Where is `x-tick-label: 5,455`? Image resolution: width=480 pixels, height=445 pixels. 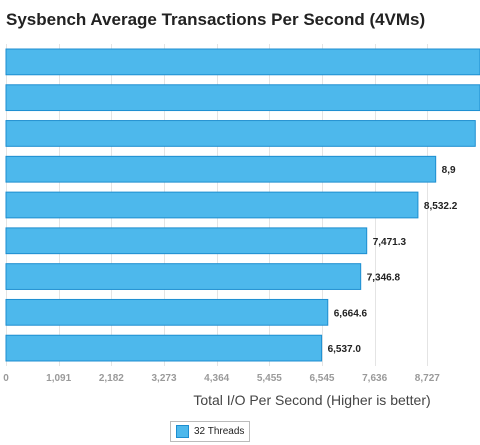 x-tick-label: 5,455 is located at coordinates (269, 378).